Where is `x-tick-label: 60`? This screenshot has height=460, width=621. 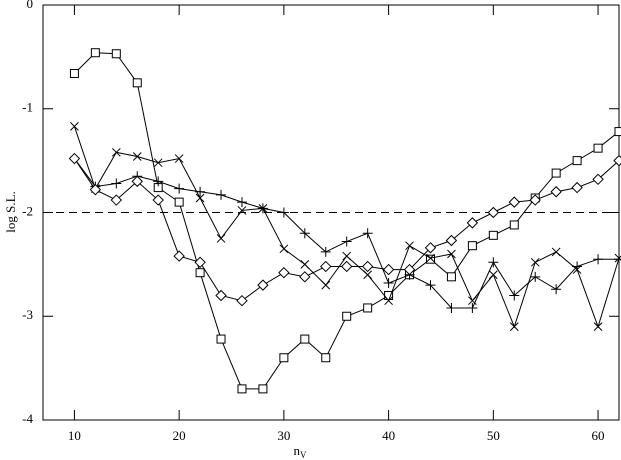
x-tick-label: 60 is located at coordinates (598, 435).